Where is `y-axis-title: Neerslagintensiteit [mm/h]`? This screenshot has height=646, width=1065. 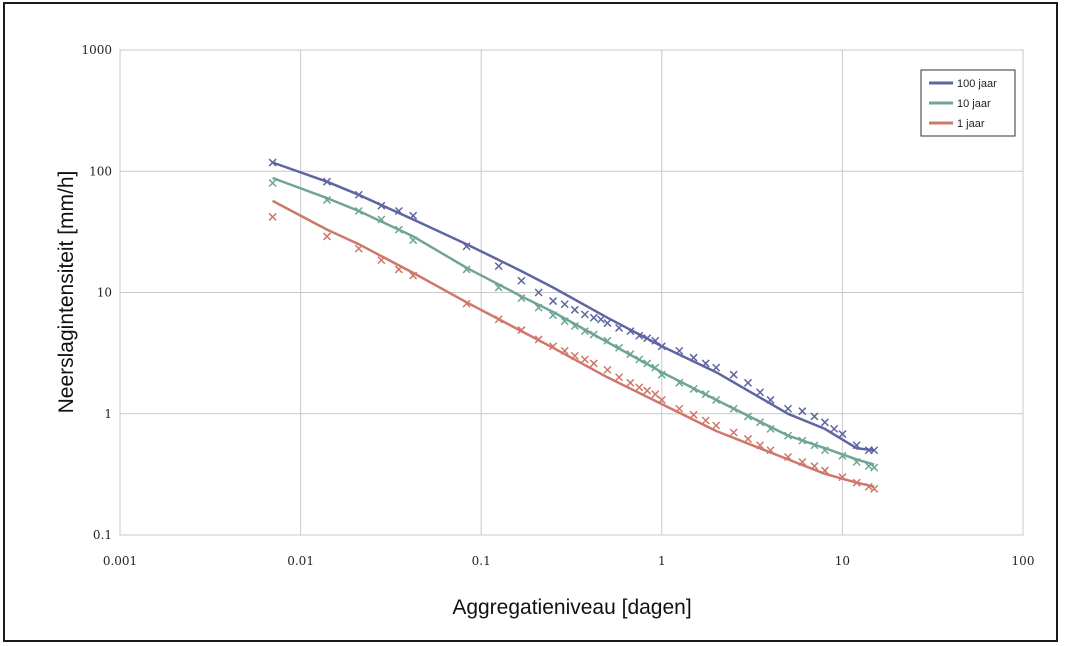 y-axis-title: Neerslagintensiteit [mm/h] is located at coordinates (66, 292).